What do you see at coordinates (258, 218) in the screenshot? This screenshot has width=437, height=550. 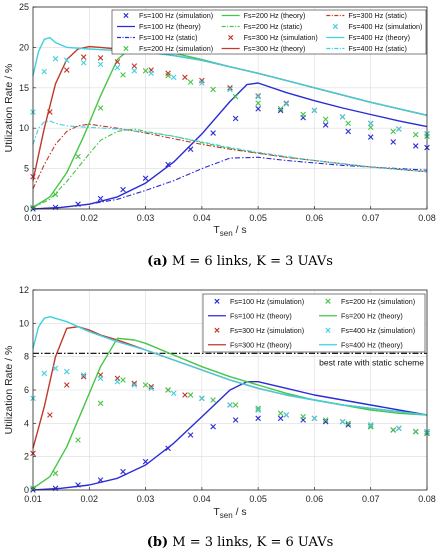 I see `x-tick-label: 0.05` at bounding box center [258, 218].